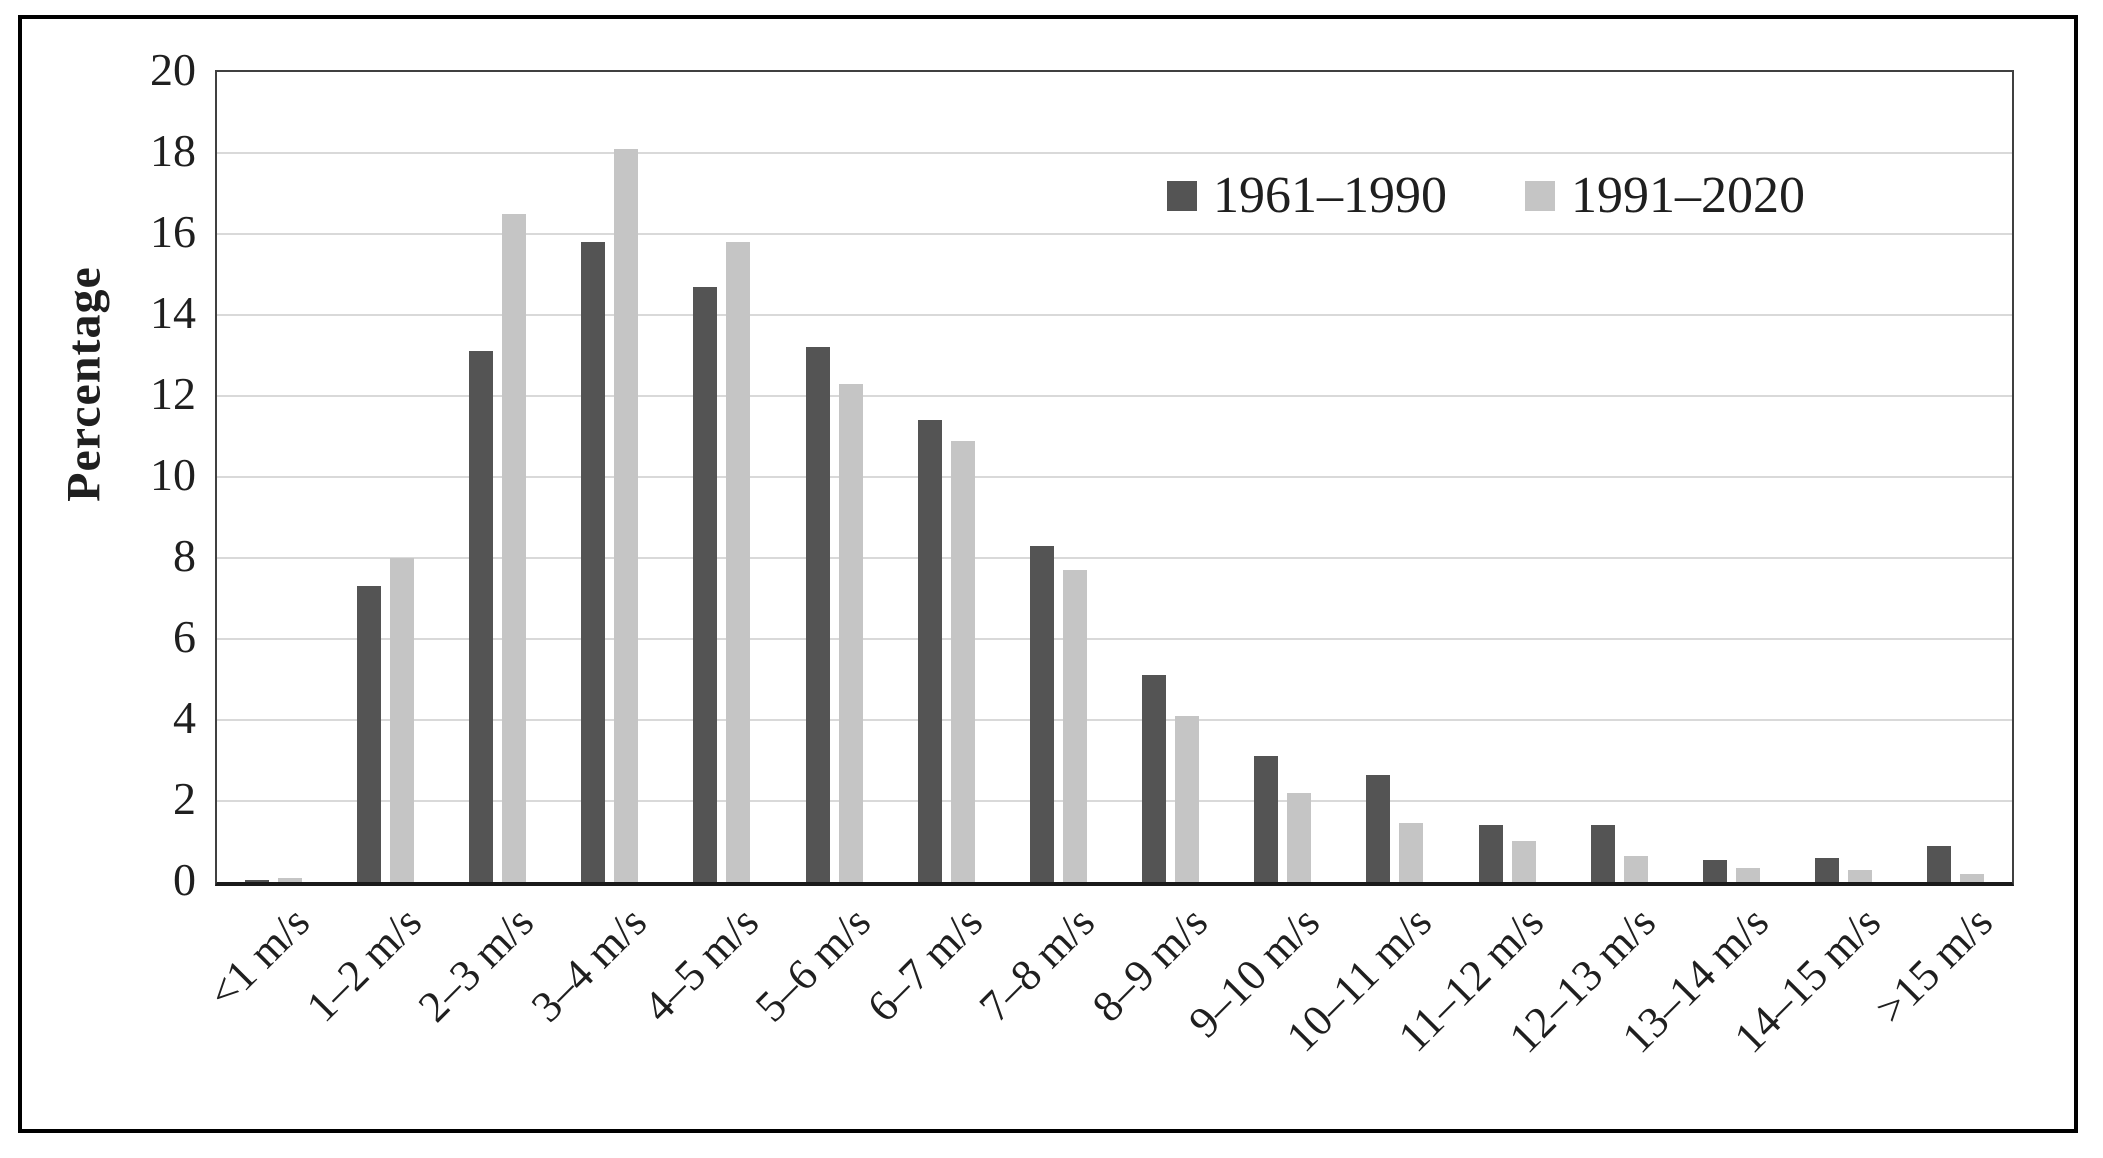 The width and height of the screenshot is (2103, 1158). Describe the element at coordinates (184, 717) in the screenshot. I see `y-tick-label-4: 4` at that location.